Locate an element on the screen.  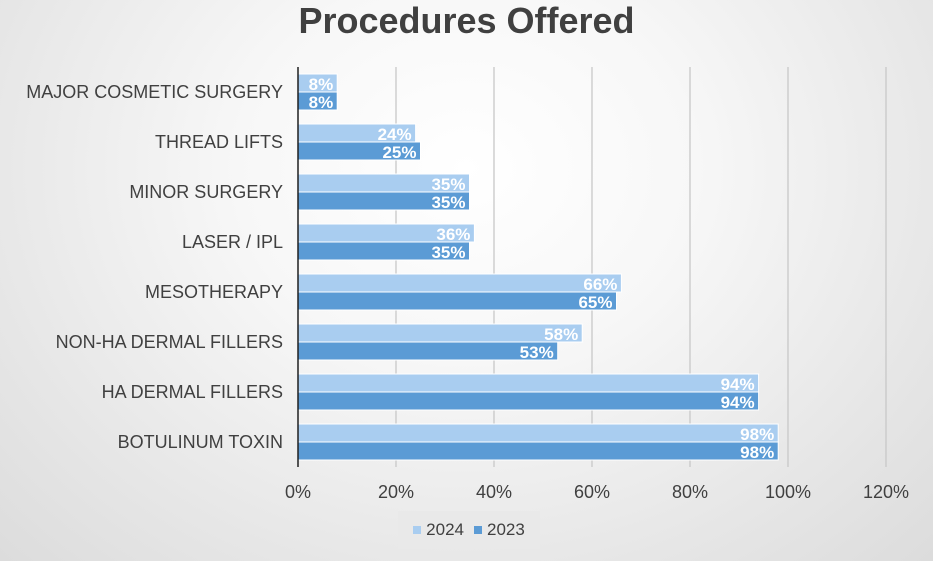
x-tick-label-20: 20% is located at coordinates (396, 492).